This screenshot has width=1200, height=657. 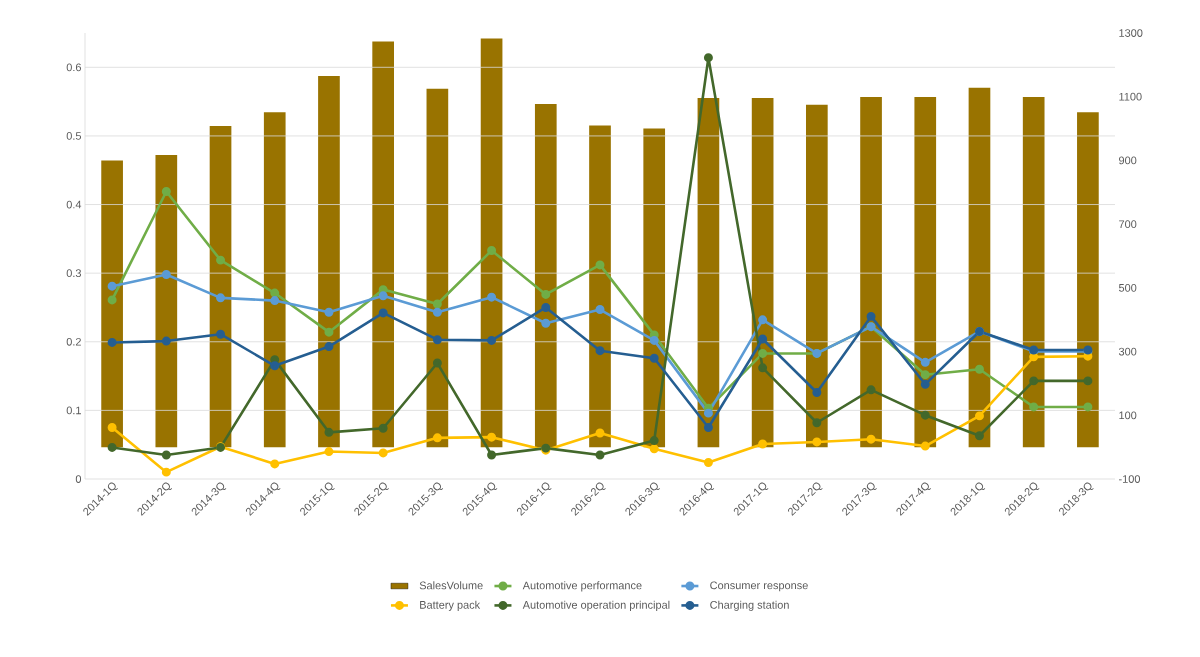 What do you see at coordinates (73, 67) in the screenshot?
I see `y-tick-label: 0.6` at bounding box center [73, 67].